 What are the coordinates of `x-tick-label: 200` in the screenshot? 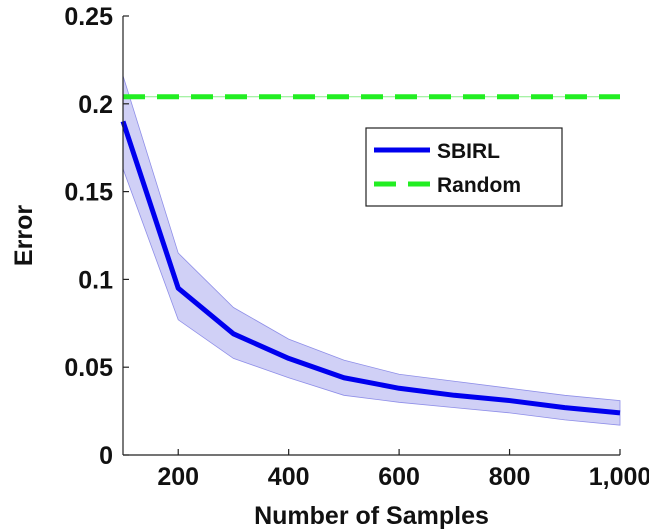 It's located at (178, 477).